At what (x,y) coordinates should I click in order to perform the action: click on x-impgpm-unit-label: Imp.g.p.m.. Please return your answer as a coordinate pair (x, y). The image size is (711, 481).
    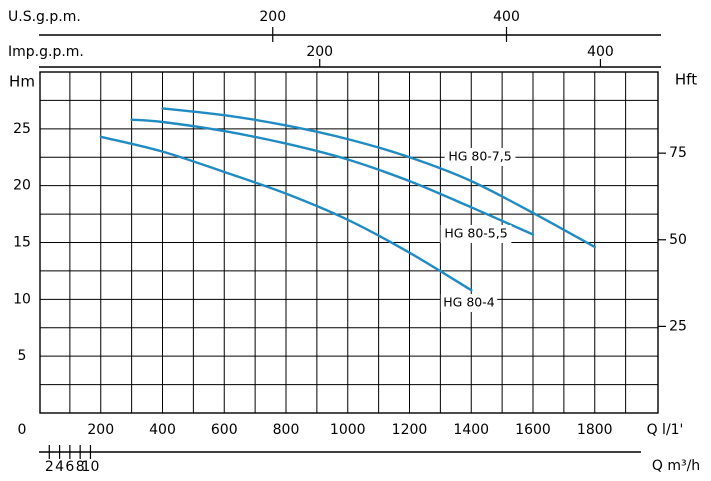
    Looking at the image, I should click on (46, 52).